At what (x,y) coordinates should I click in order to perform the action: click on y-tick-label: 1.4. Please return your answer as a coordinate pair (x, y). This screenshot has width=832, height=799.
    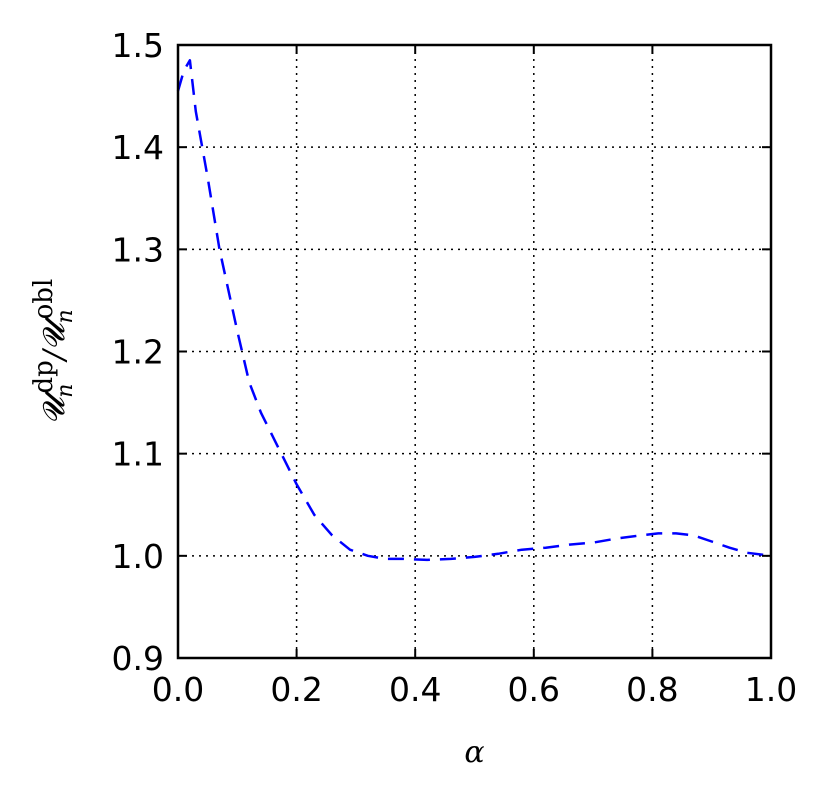
    Looking at the image, I should click on (138, 147).